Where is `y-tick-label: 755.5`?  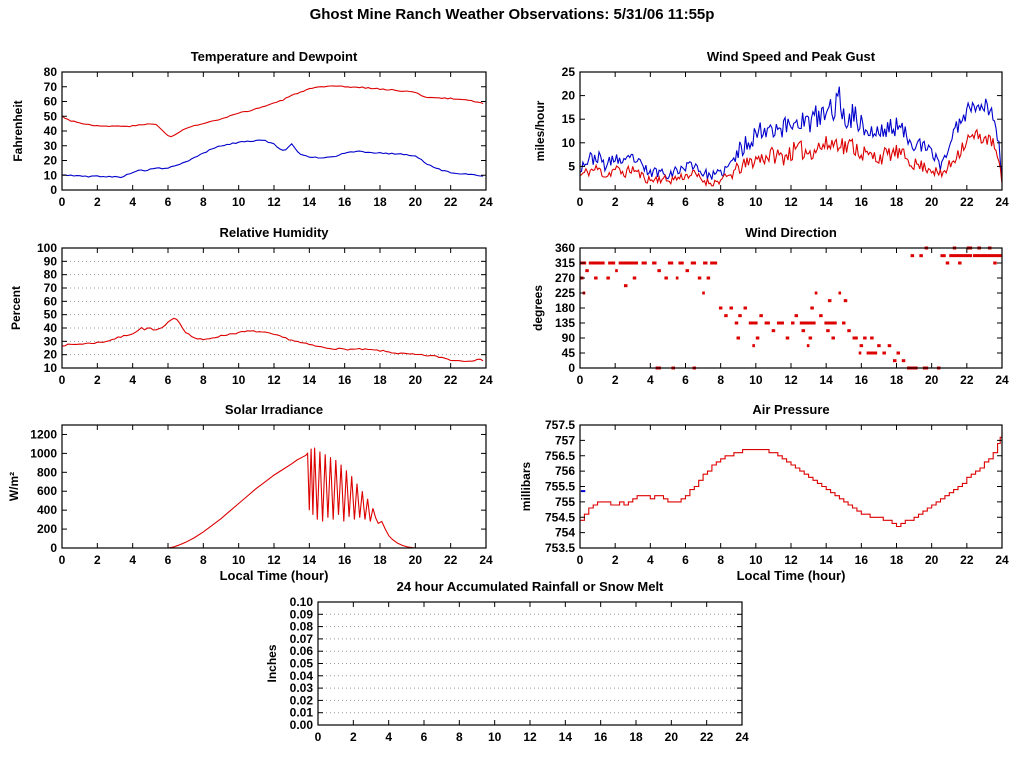 y-tick-label: 755.5 is located at coordinates (560, 487).